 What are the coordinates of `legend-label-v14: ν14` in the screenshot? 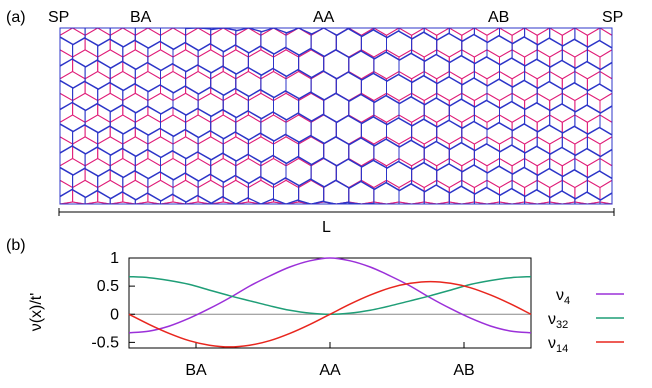 It's located at (558, 345).